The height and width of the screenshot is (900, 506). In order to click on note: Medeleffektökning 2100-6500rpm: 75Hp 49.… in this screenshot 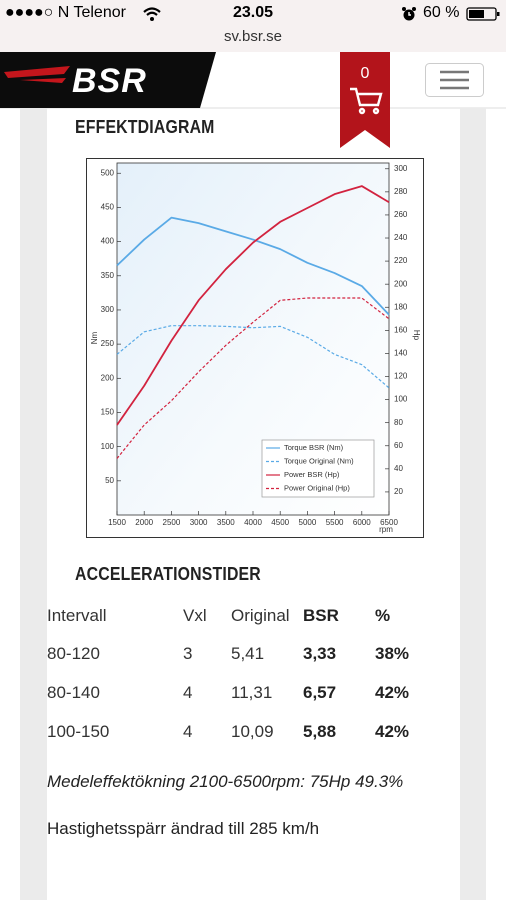, I will do `click(225, 781)`.